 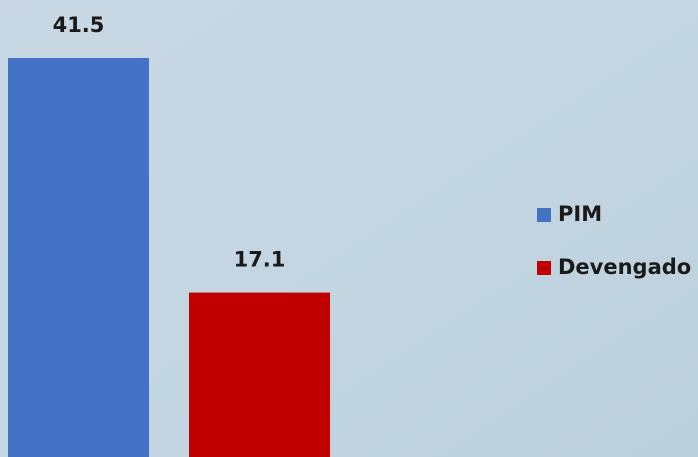 I want to click on legend-label: Devengado, so click(x=624, y=267).